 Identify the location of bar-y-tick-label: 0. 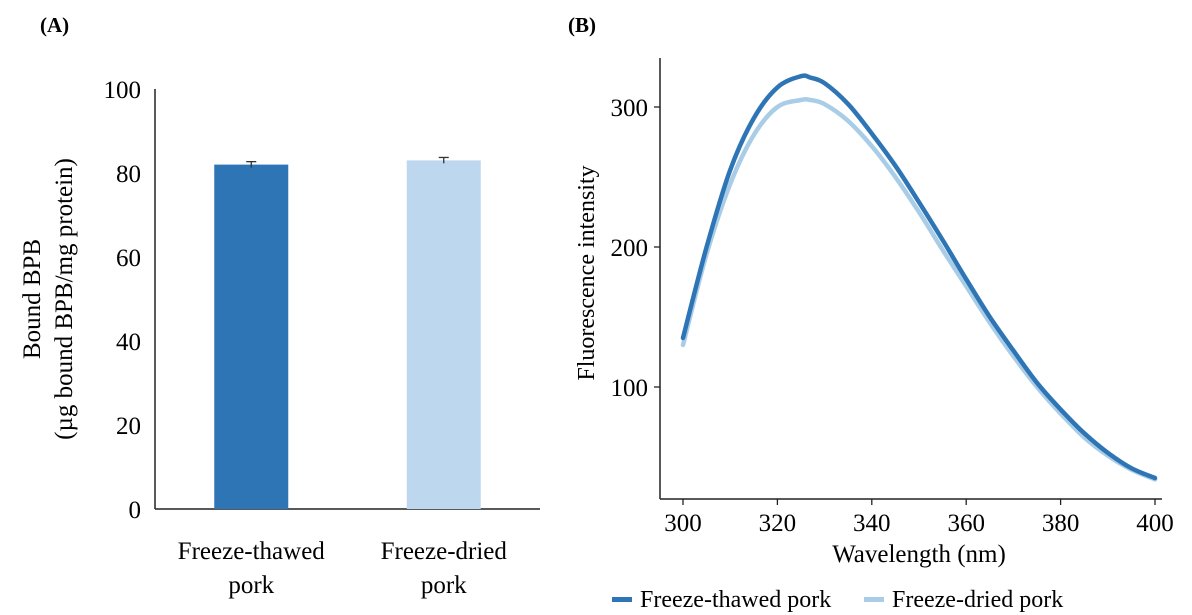
(135, 510).